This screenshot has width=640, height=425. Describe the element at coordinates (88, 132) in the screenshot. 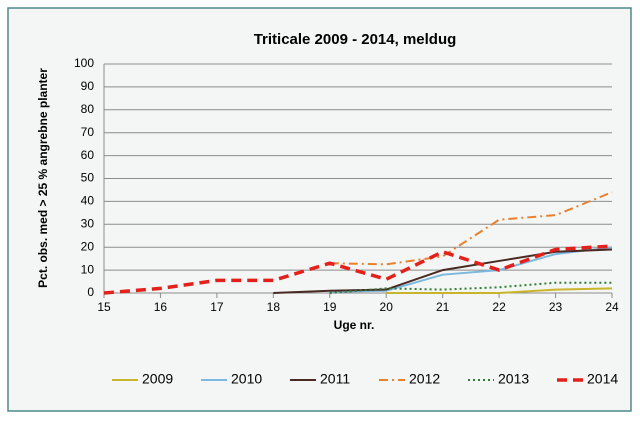

I see `y-tick-label: 70` at that location.